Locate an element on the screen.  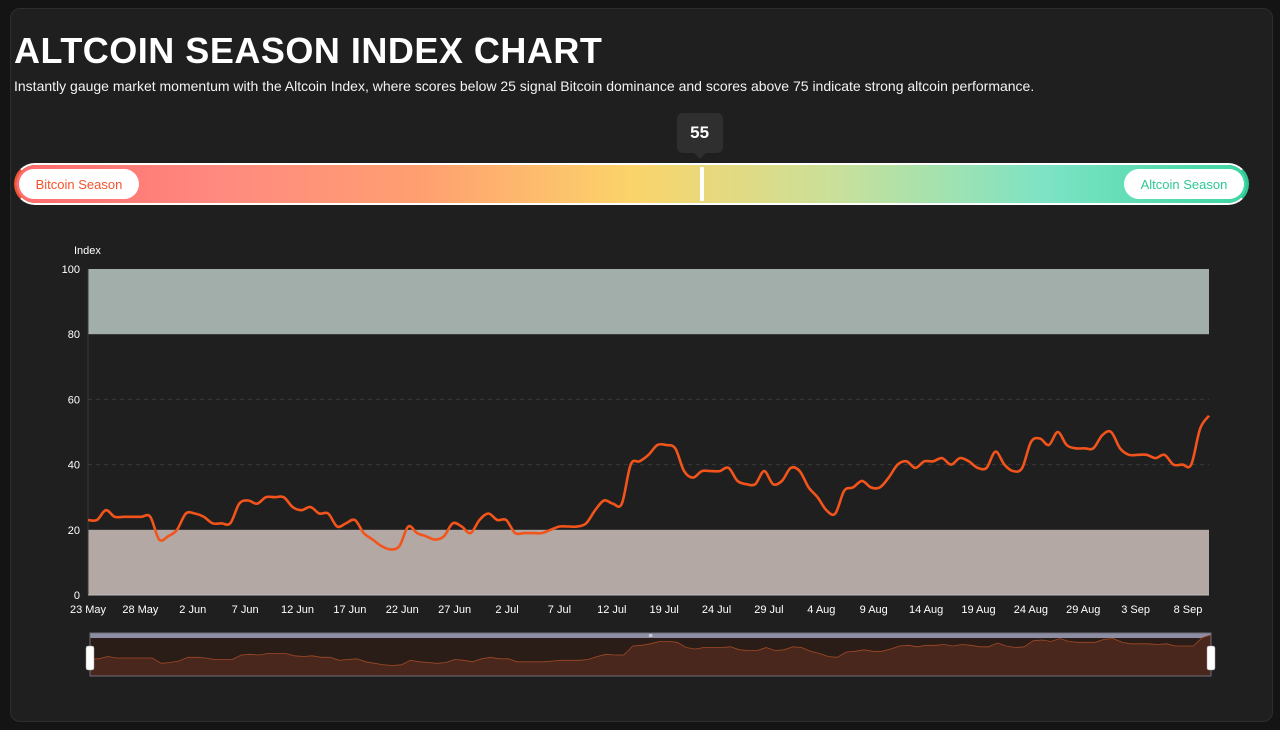
season-gauge: Bitcoin Season Altcoin Season is located at coordinates (631, 184).